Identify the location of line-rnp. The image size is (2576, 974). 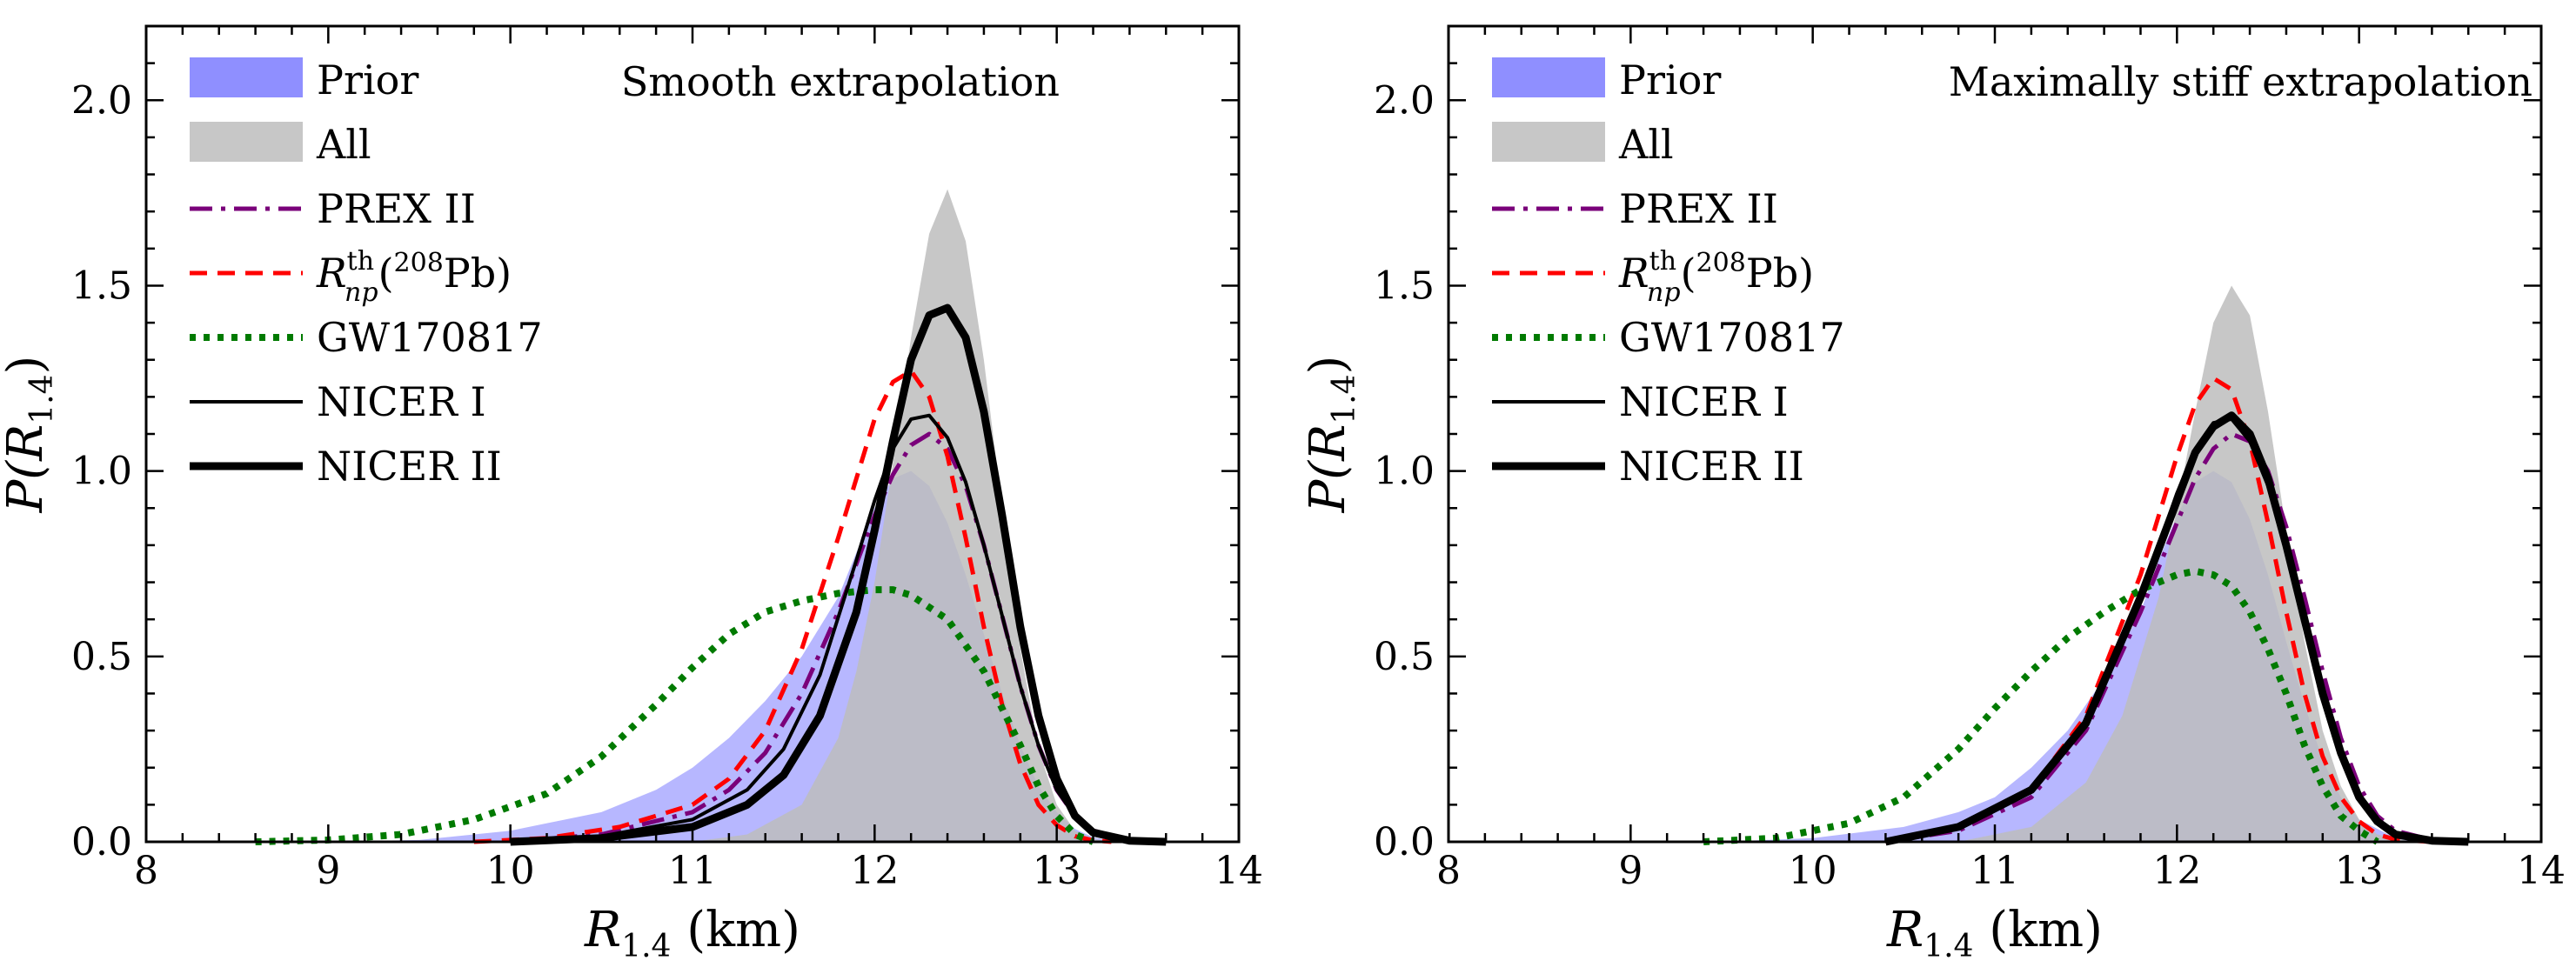
(792, 606).